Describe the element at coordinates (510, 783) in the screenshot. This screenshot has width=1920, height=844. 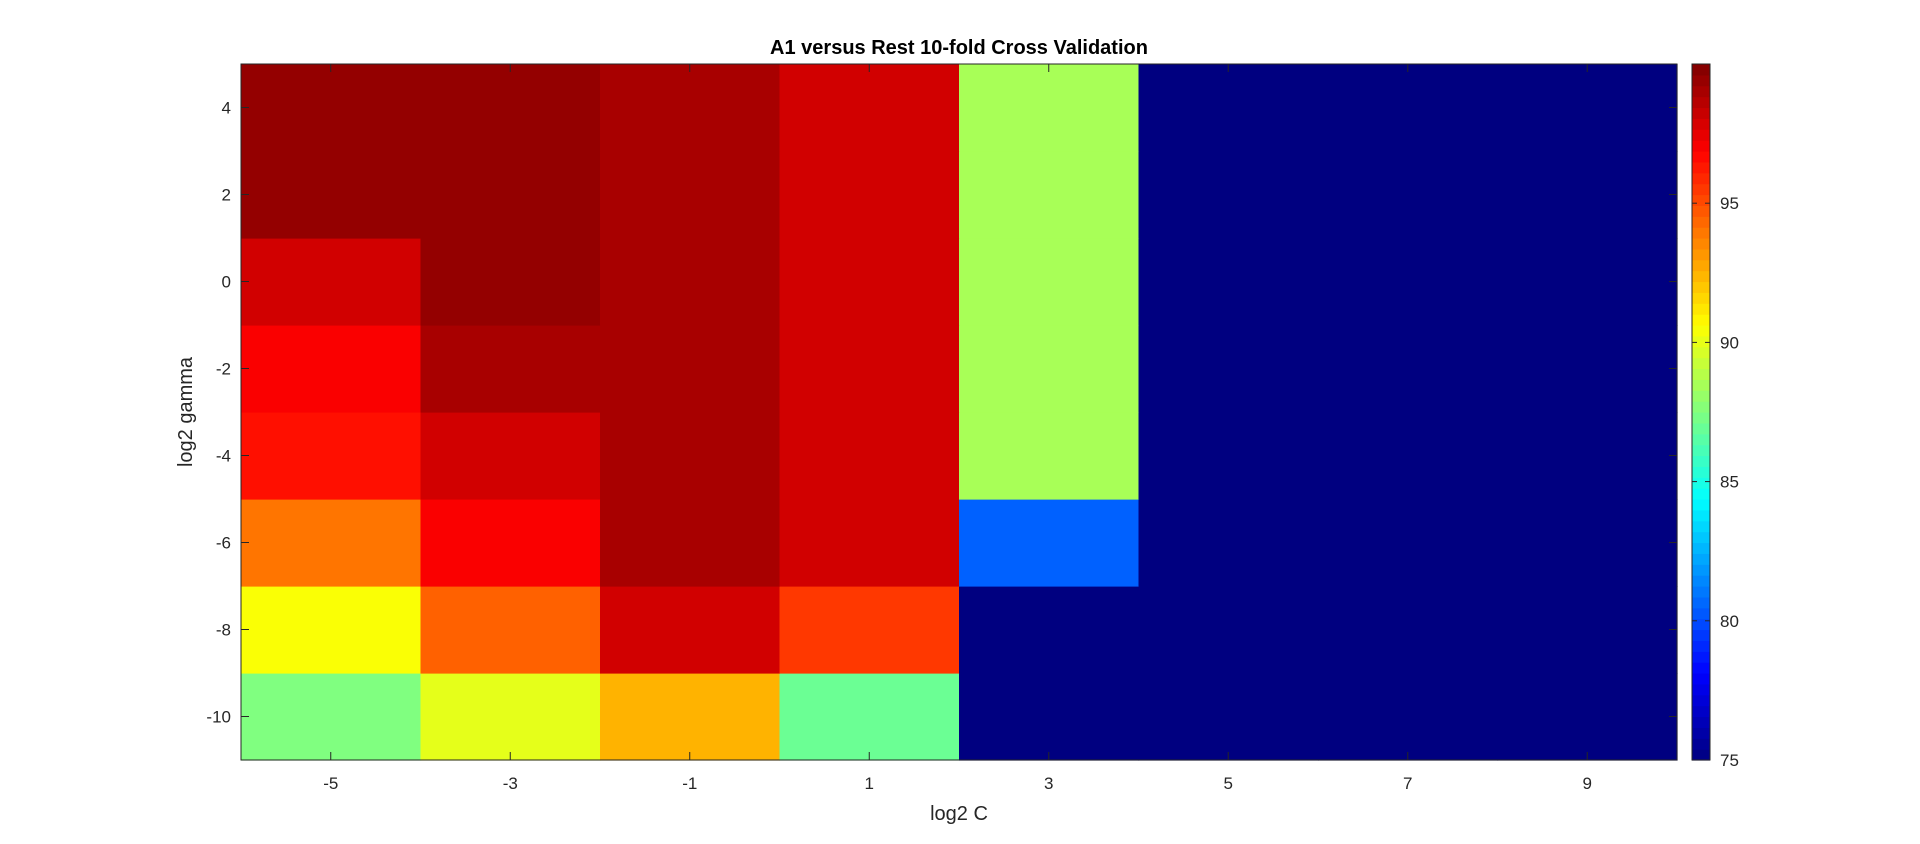
I see `x-tick-label: -3` at that location.